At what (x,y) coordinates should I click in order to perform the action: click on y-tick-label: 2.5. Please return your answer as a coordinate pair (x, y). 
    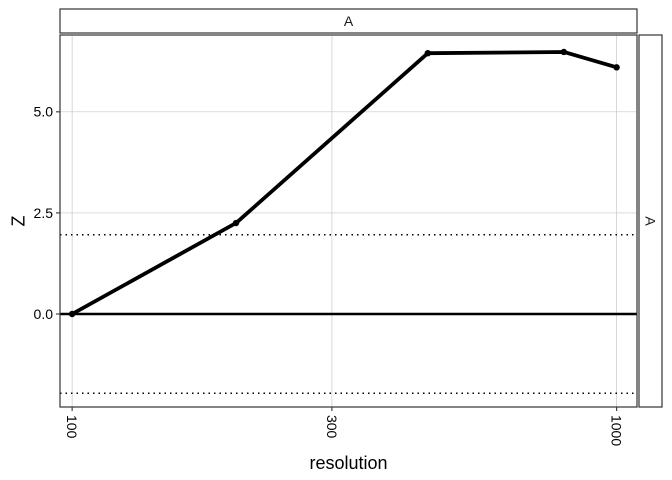
    Looking at the image, I should click on (44, 213).